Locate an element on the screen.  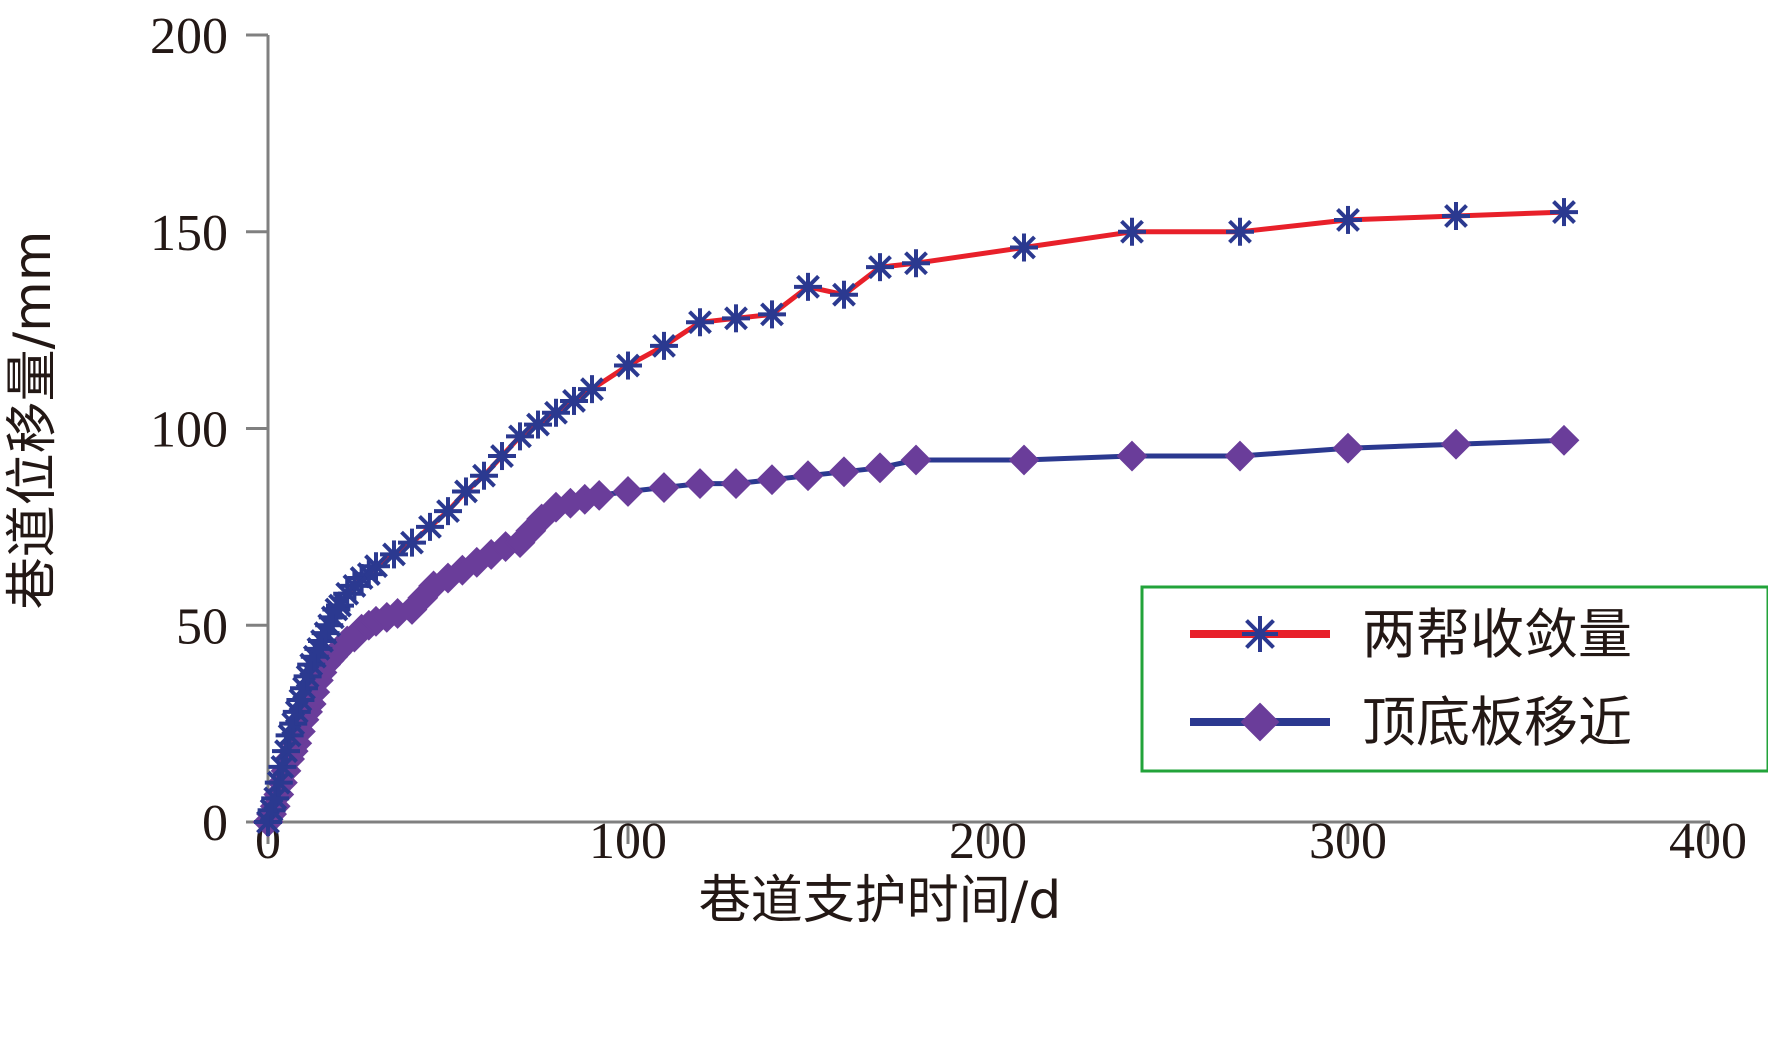
x-tick-label: 400 is located at coordinates (1708, 841).